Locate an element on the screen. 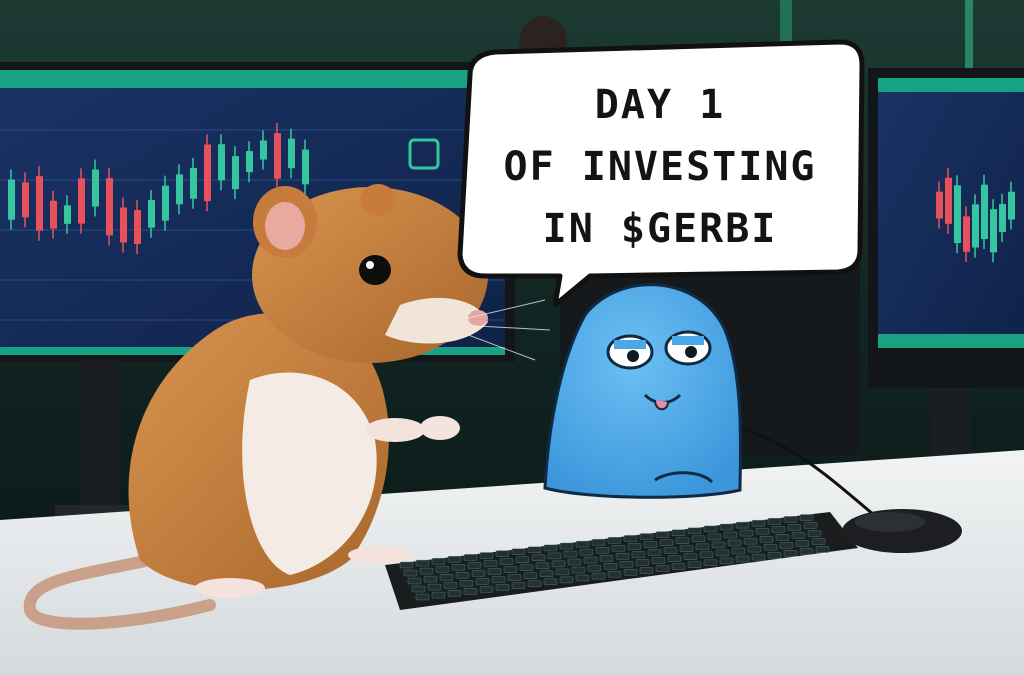 The image size is (1024, 675). blue-character-pupil-left is located at coordinates (633, 356).